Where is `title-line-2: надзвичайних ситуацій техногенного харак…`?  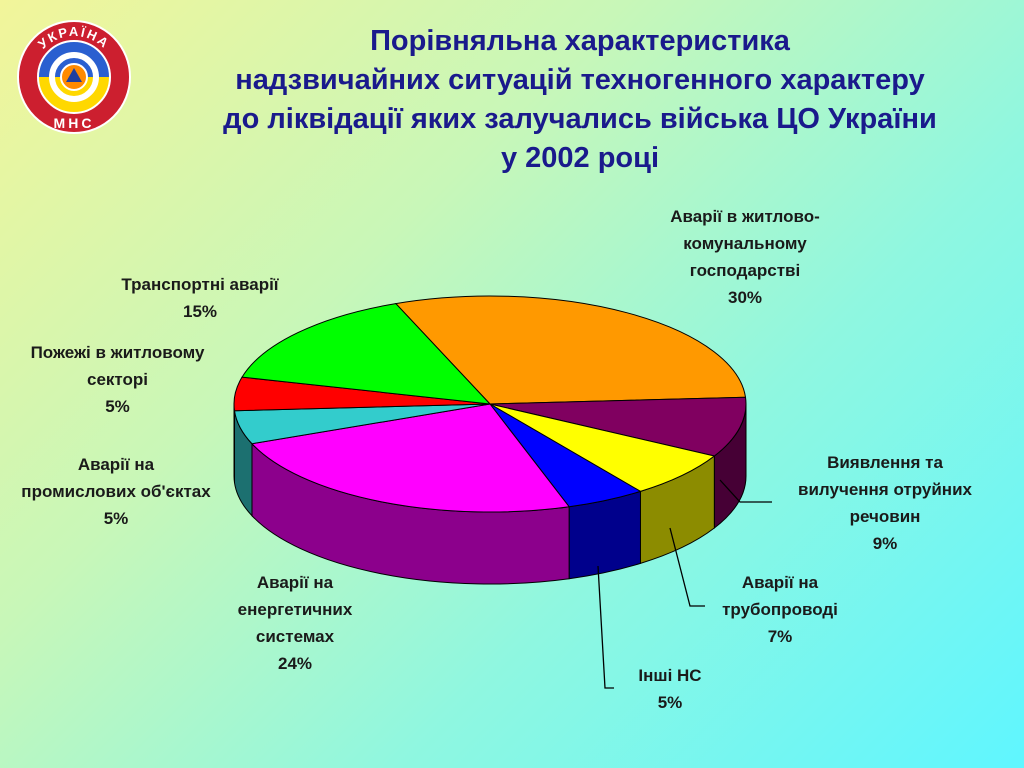
title-line-2: надзвичайних ситуацій техногенного харак… is located at coordinates (580, 80).